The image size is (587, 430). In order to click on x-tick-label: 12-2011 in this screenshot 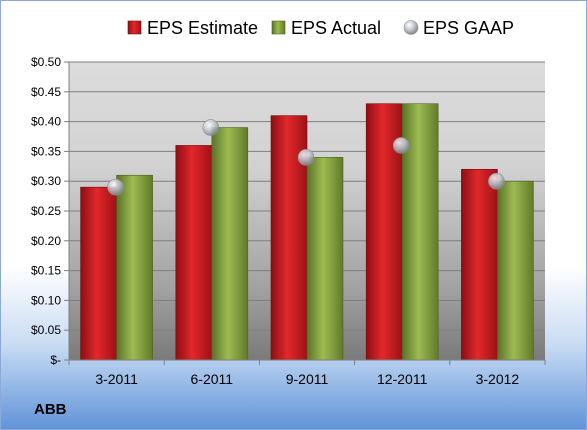, I will do `click(402, 379)`.